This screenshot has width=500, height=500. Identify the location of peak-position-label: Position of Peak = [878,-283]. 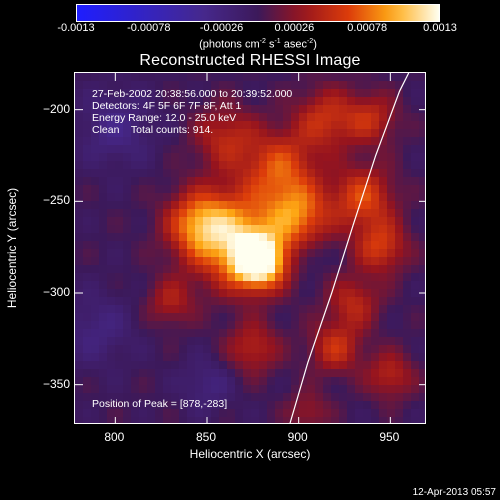
(160, 404).